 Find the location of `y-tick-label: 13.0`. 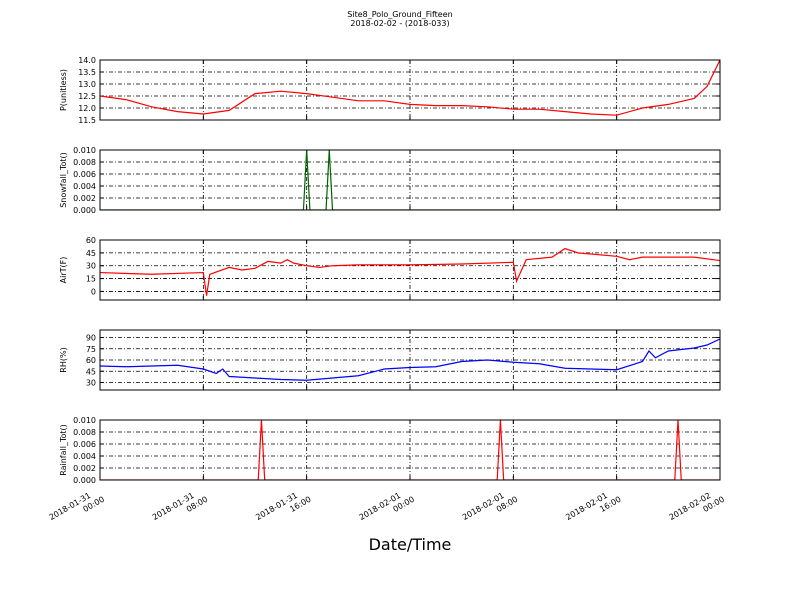

y-tick-label: 13.0 is located at coordinates (87, 84).